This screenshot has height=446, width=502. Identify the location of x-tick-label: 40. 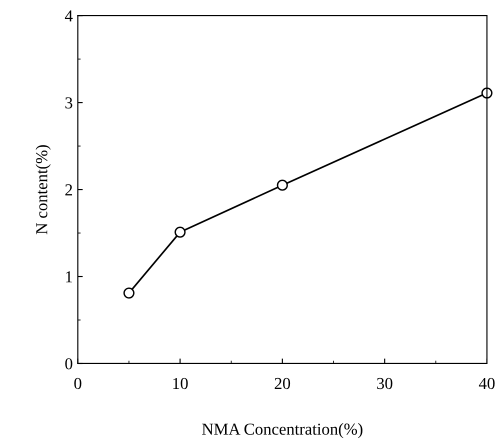
(486, 384).